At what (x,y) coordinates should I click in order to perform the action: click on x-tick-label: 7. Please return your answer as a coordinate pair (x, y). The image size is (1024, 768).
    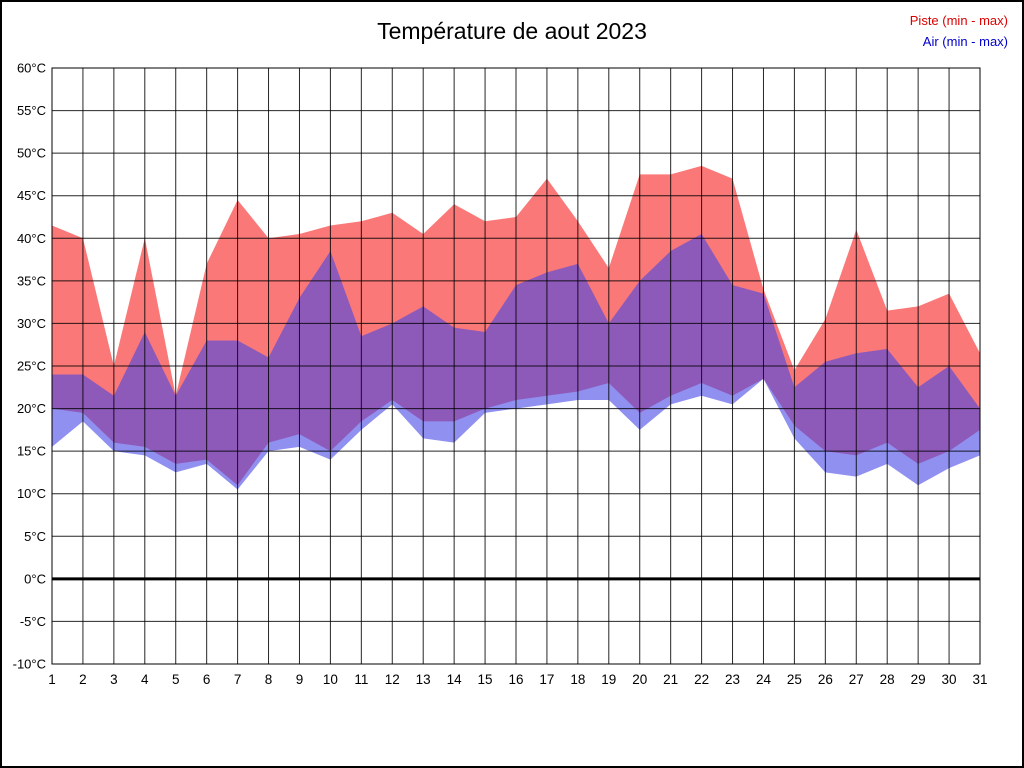
    Looking at the image, I should click on (238, 679).